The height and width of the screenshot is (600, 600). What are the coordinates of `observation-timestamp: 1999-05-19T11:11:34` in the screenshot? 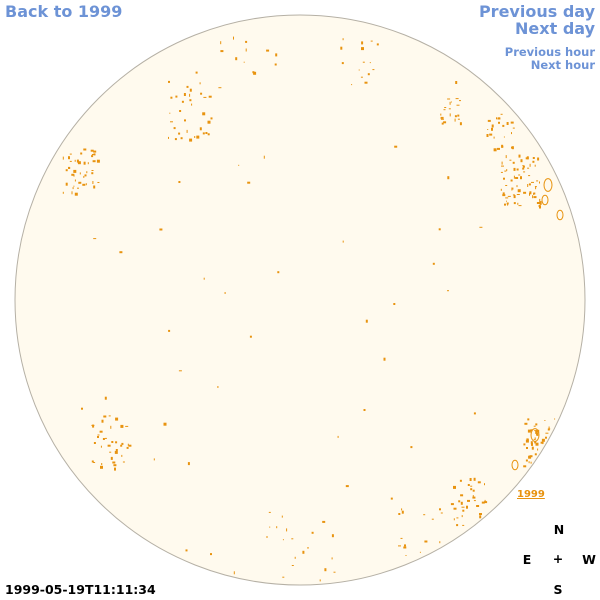 It's located at (80, 589).